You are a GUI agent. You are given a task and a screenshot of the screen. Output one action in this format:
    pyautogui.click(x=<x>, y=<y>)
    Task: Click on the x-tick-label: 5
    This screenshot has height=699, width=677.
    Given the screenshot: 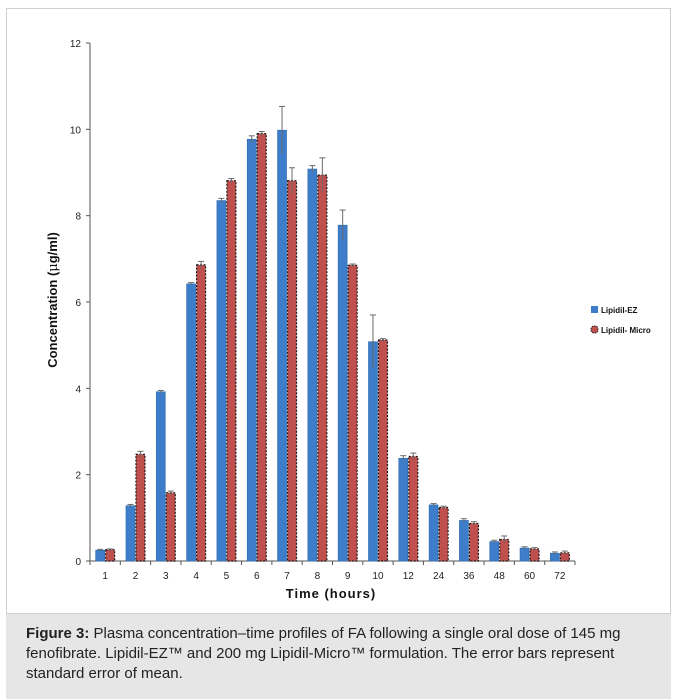 What is the action you would take?
    pyautogui.click(x=227, y=576)
    